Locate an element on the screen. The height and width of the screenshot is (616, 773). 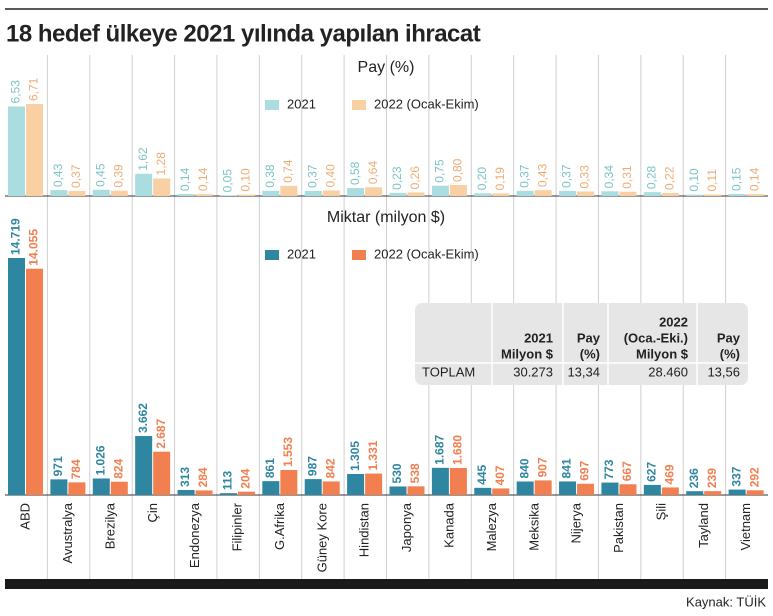
category-label: Tayland is located at coordinates (703, 525).